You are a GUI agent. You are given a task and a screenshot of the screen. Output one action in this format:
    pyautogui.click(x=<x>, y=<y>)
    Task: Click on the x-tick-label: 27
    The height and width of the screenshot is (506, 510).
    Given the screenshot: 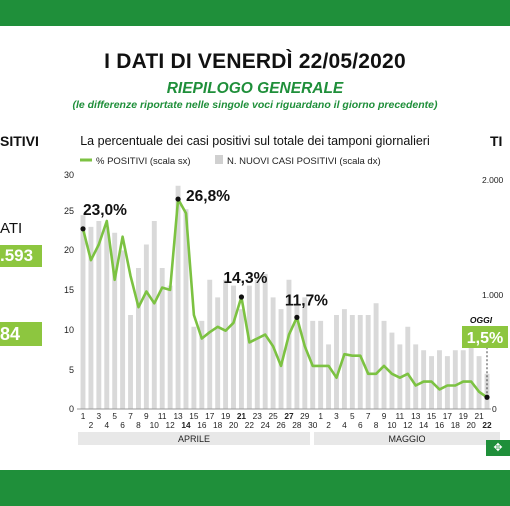 What is the action you would take?
    pyautogui.click(x=289, y=416)
    